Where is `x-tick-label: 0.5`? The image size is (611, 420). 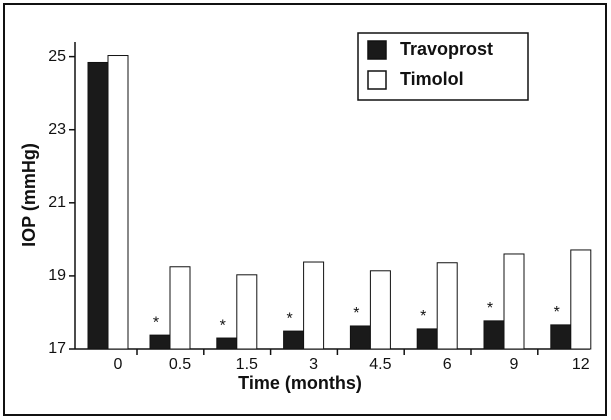
x-tick-label: 0.5 is located at coordinates (180, 364).